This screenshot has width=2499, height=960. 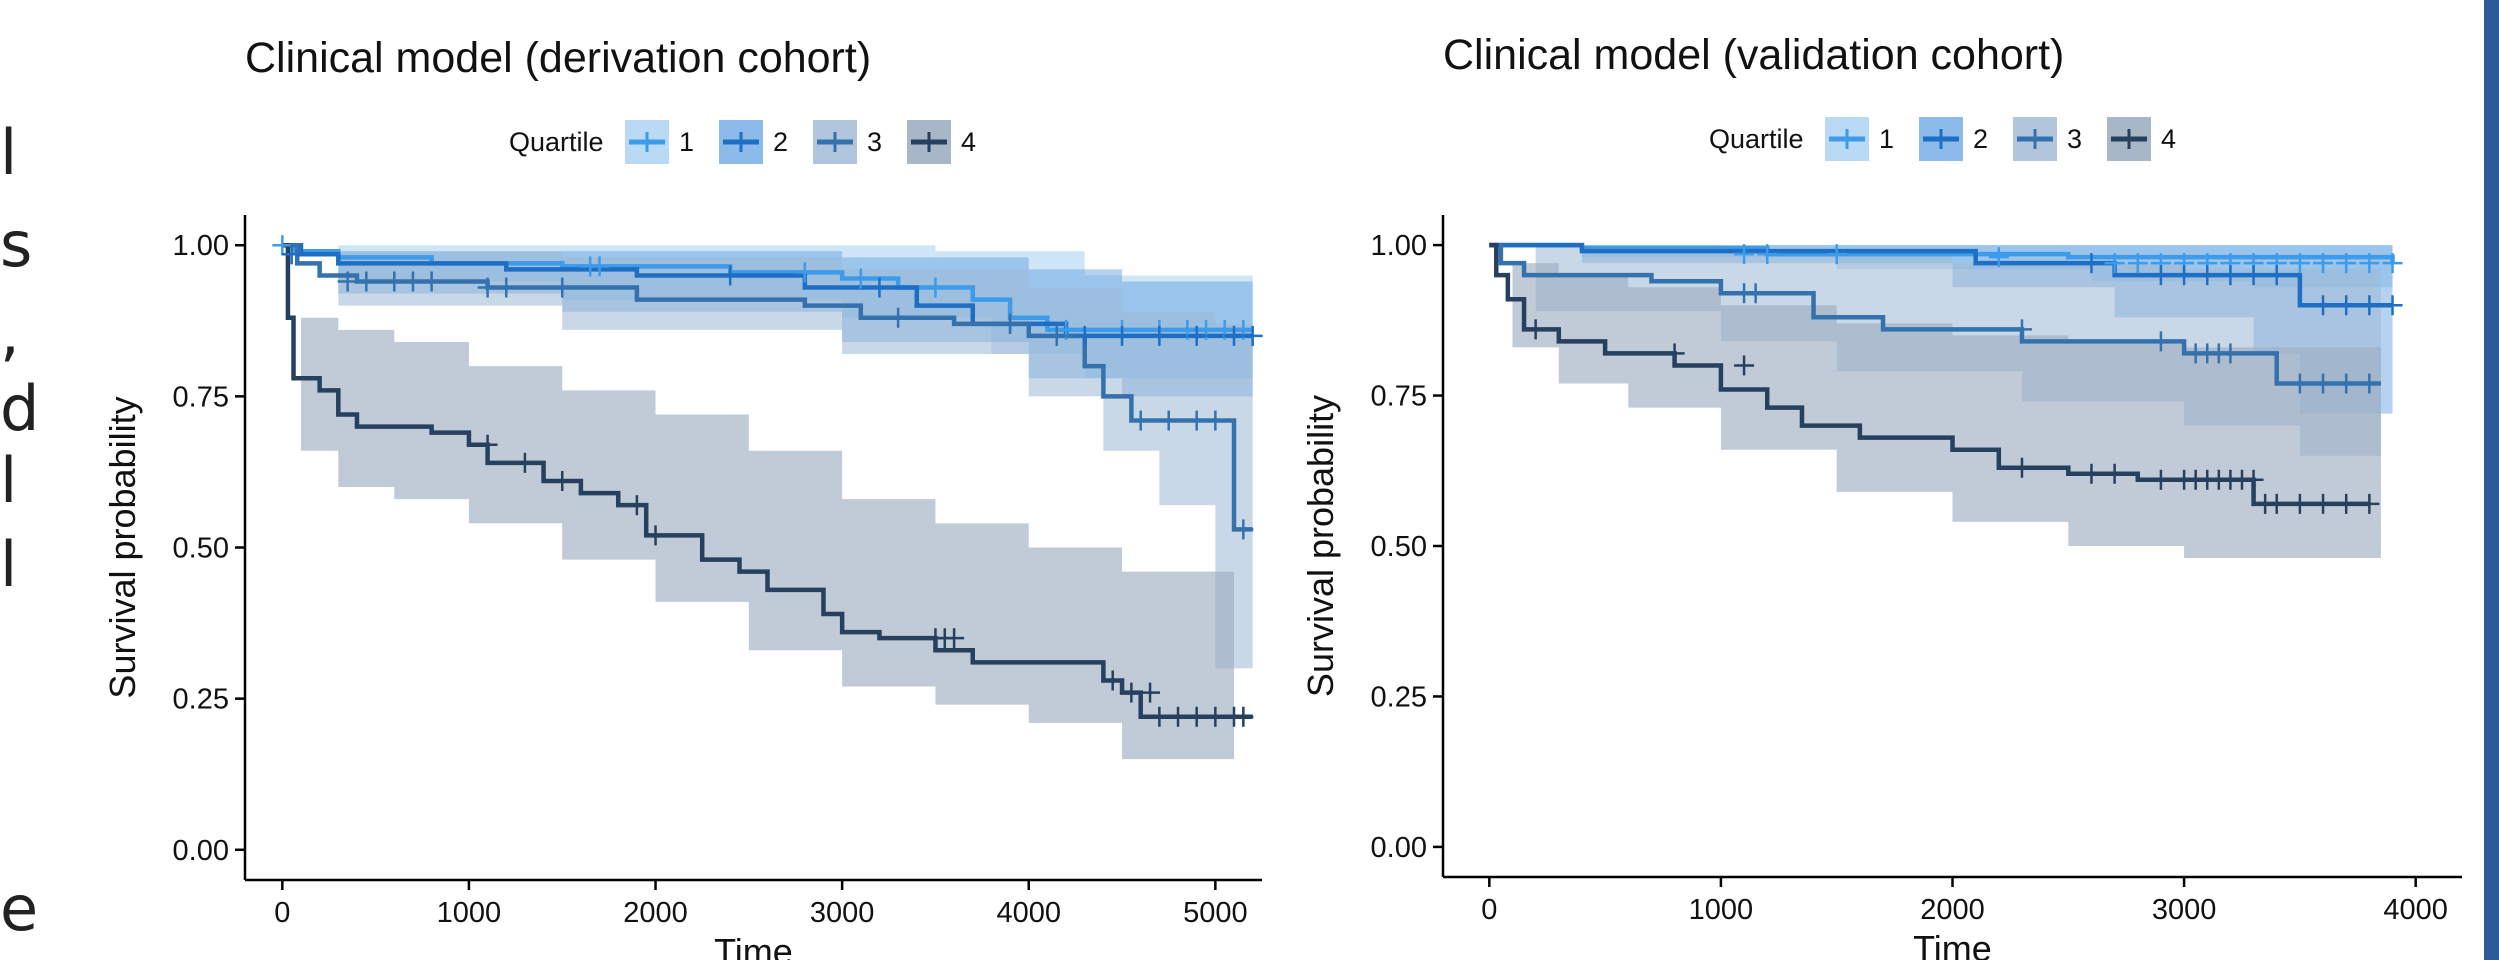 What do you see at coordinates (558, 58) in the screenshot?
I see `chart-title: Clinical model (derivation cohort)` at bounding box center [558, 58].